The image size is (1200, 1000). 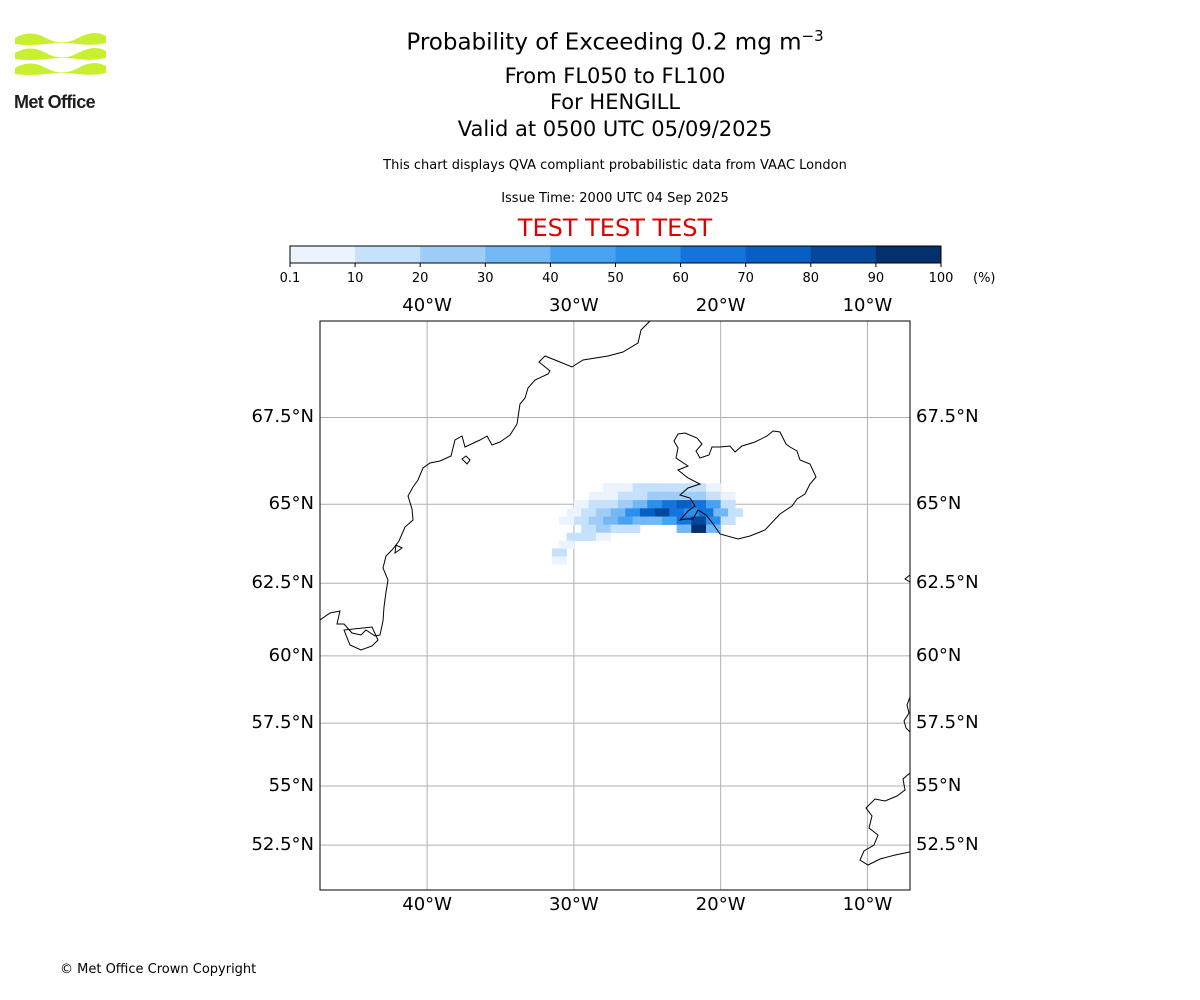 I want to click on colorbar, so click(x=615, y=256).